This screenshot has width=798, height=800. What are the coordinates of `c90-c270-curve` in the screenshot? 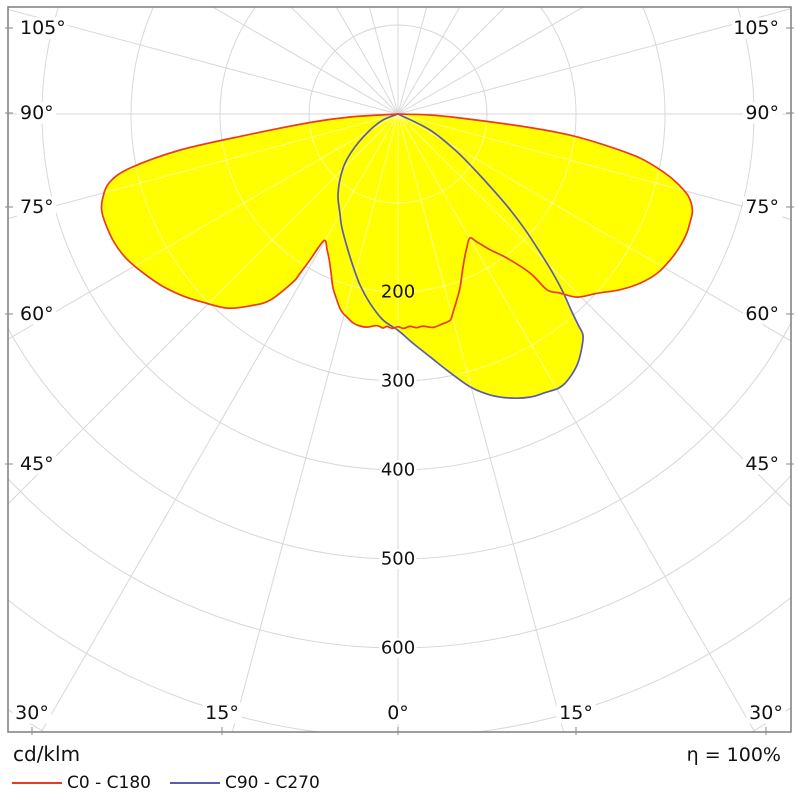 It's located at (460, 256).